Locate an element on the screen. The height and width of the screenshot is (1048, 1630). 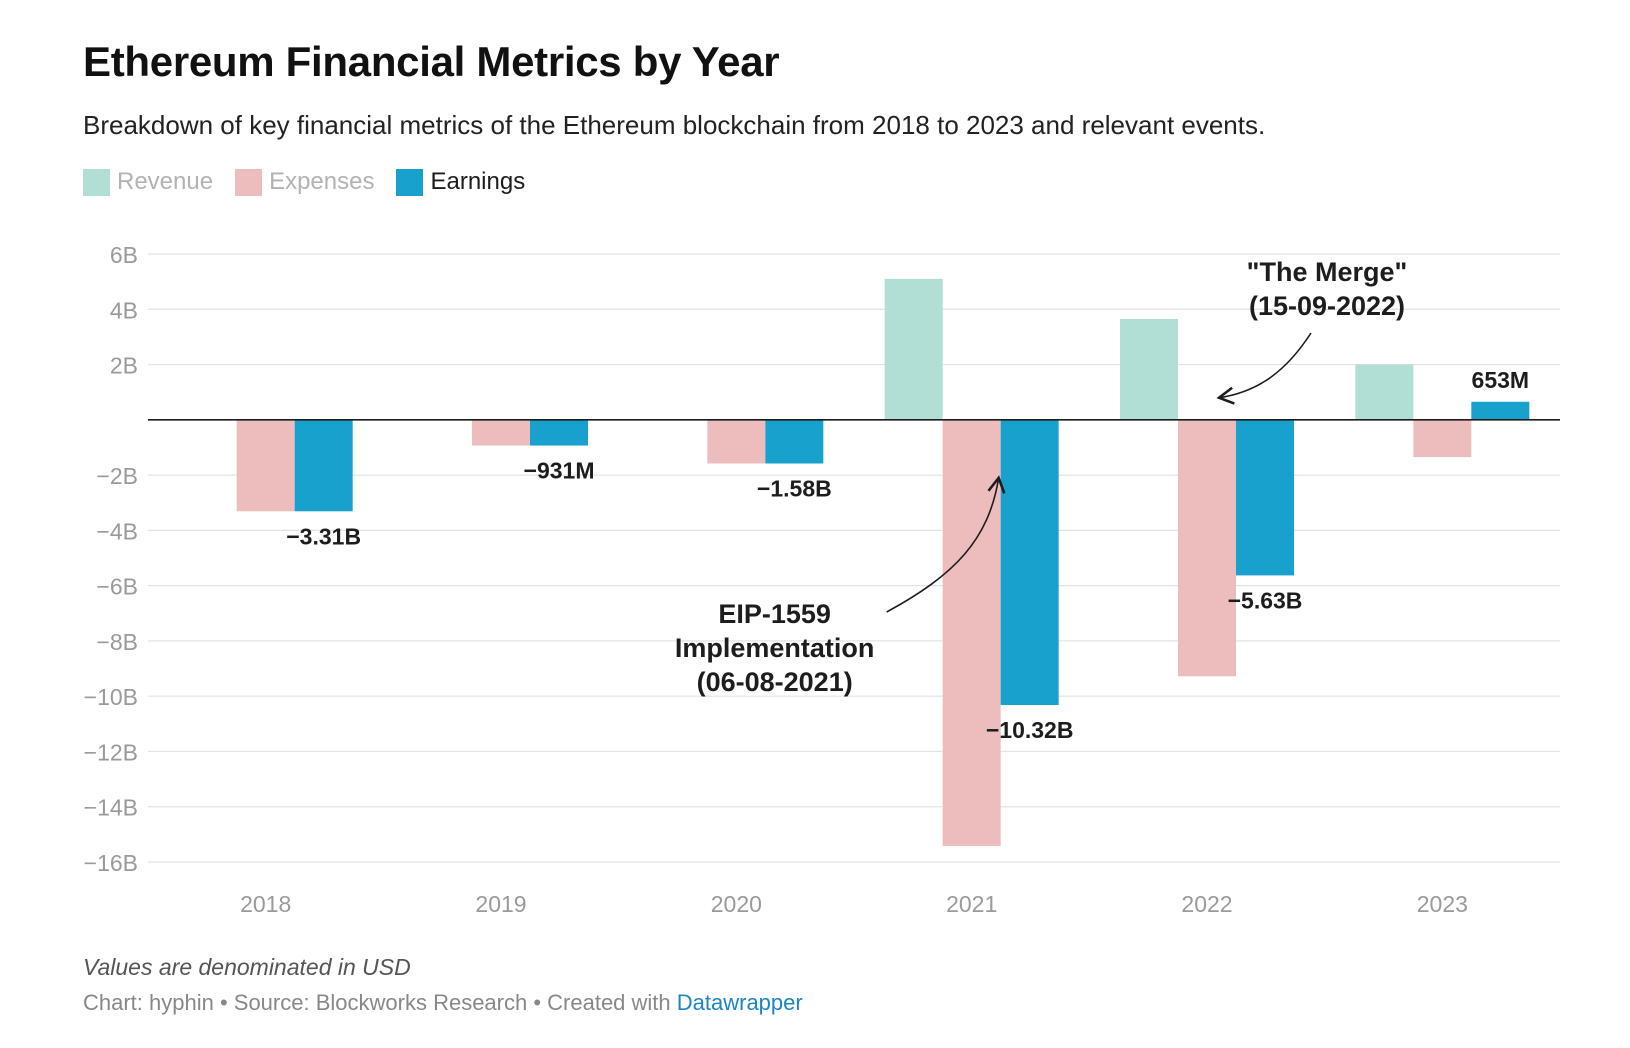
x-tick-label: 2022 is located at coordinates (1206, 904).